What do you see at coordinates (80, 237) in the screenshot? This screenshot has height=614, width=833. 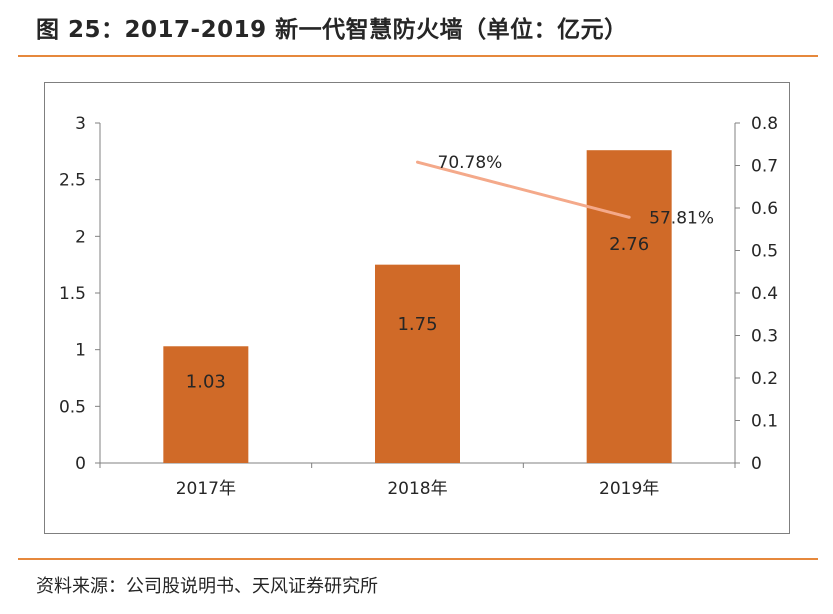 I see `left-tick-label: 2` at bounding box center [80, 237].